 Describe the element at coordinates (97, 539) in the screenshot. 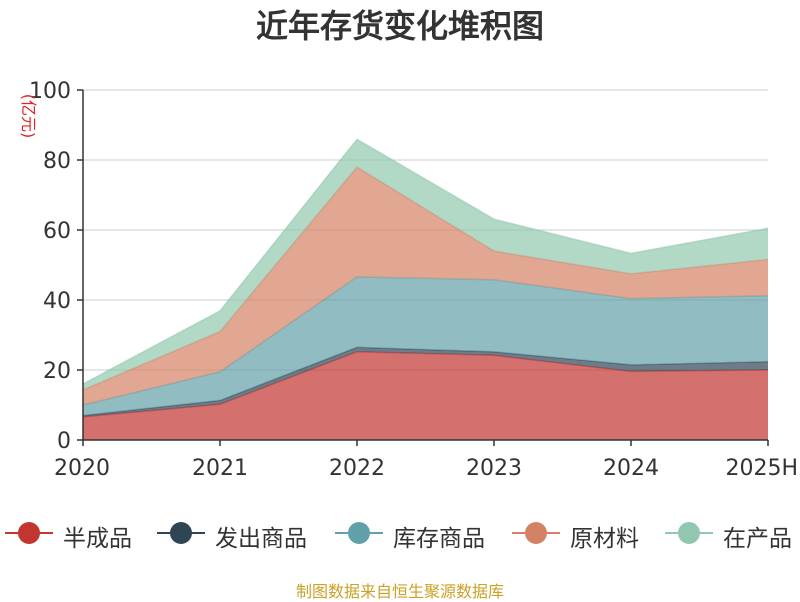

I see `legend-label: 半成品` at that location.